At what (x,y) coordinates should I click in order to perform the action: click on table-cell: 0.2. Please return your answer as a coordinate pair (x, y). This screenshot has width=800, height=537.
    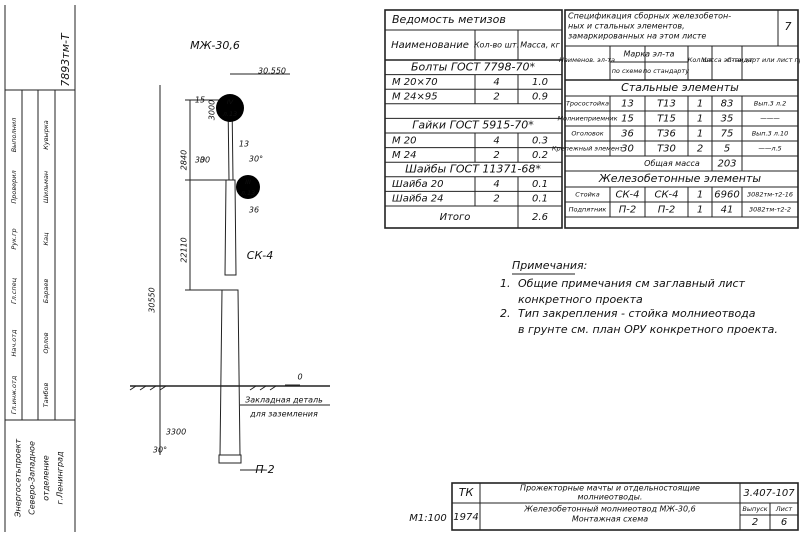
    Looking at the image, I should click on (540, 155).